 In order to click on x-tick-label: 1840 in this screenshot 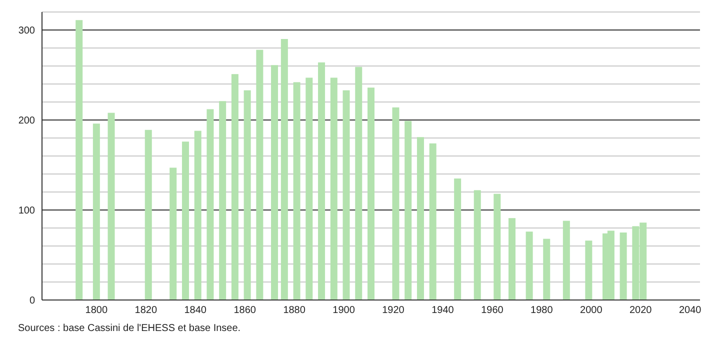, I will do `click(195, 310)`.